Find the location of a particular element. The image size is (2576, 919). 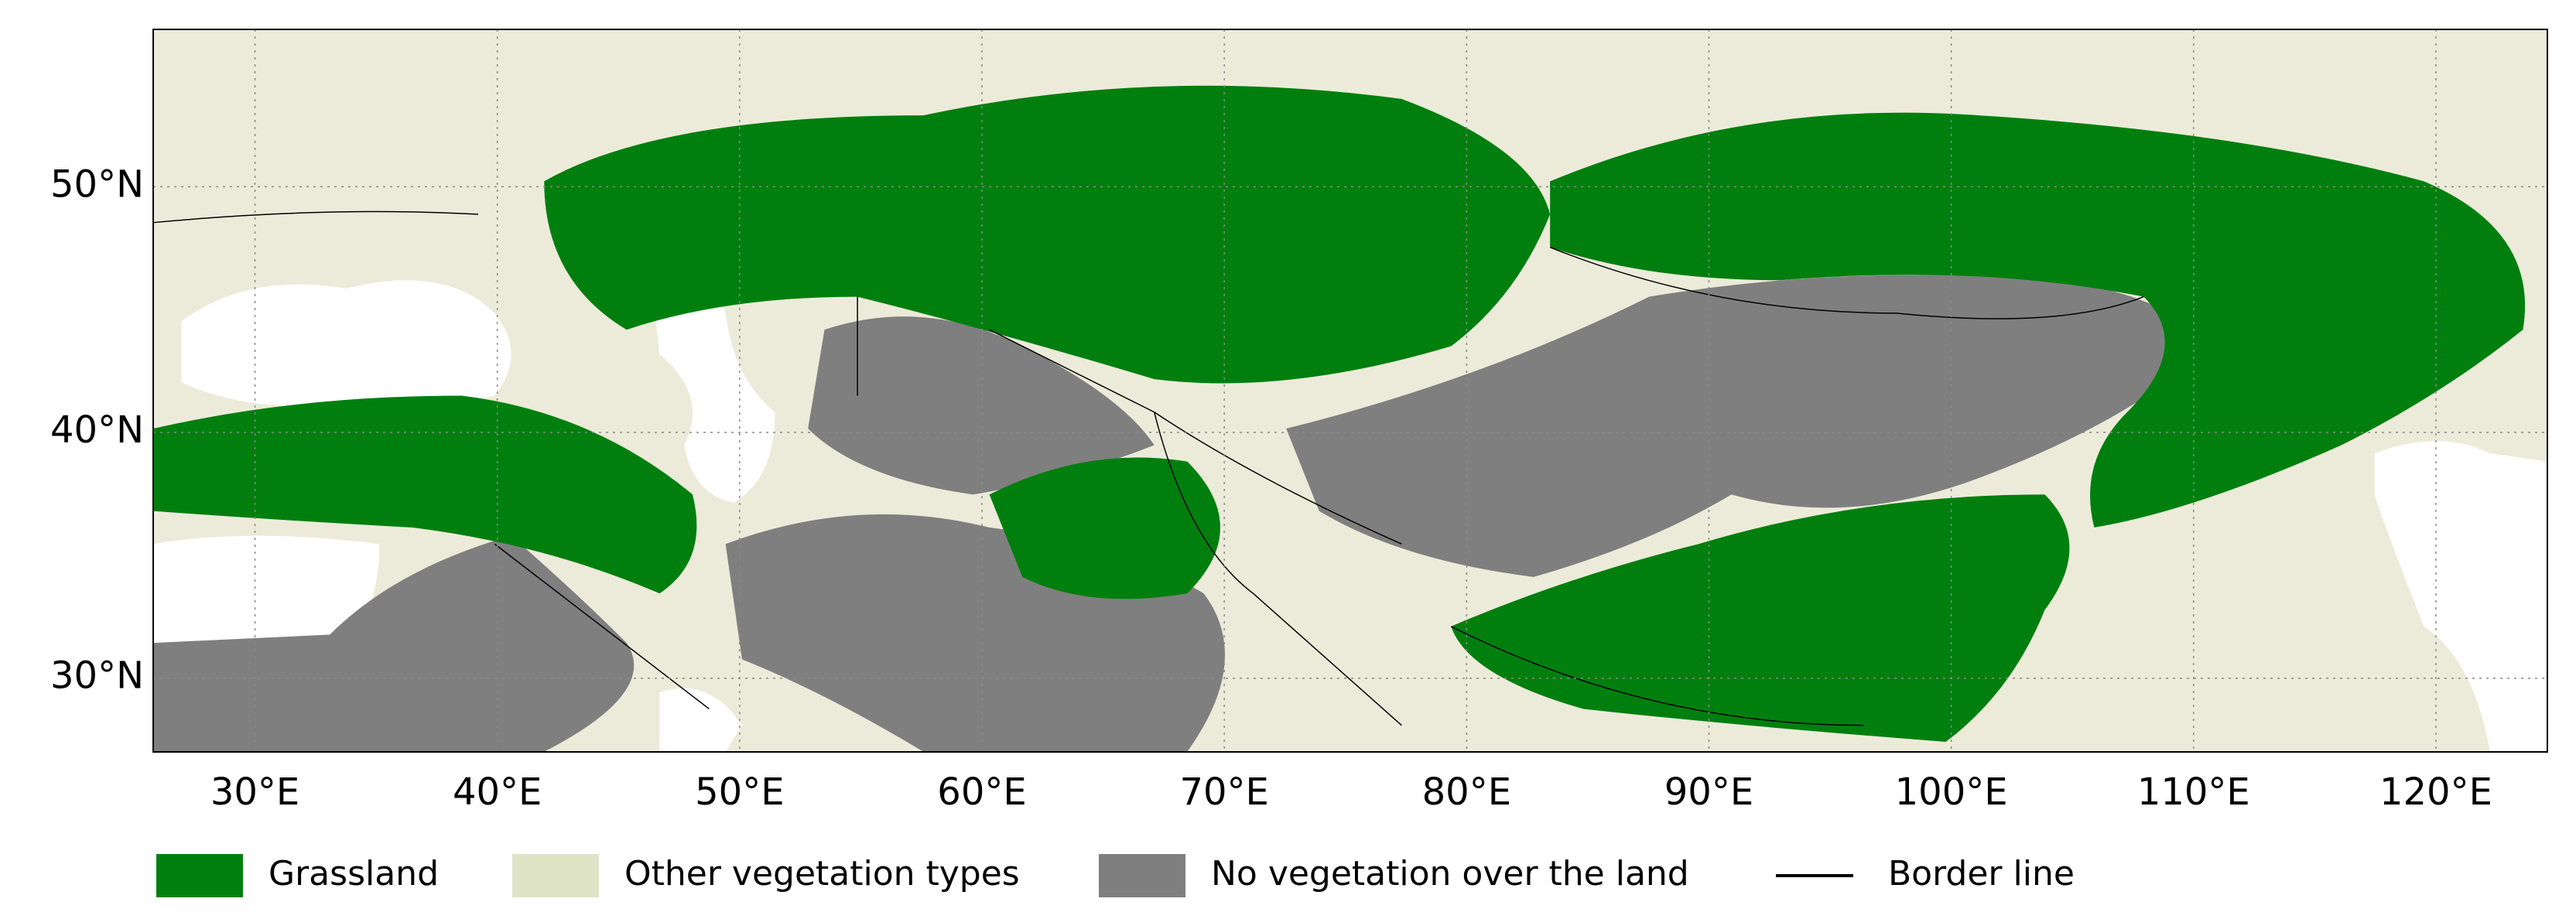

x-tick-label: 60°E is located at coordinates (982, 792).